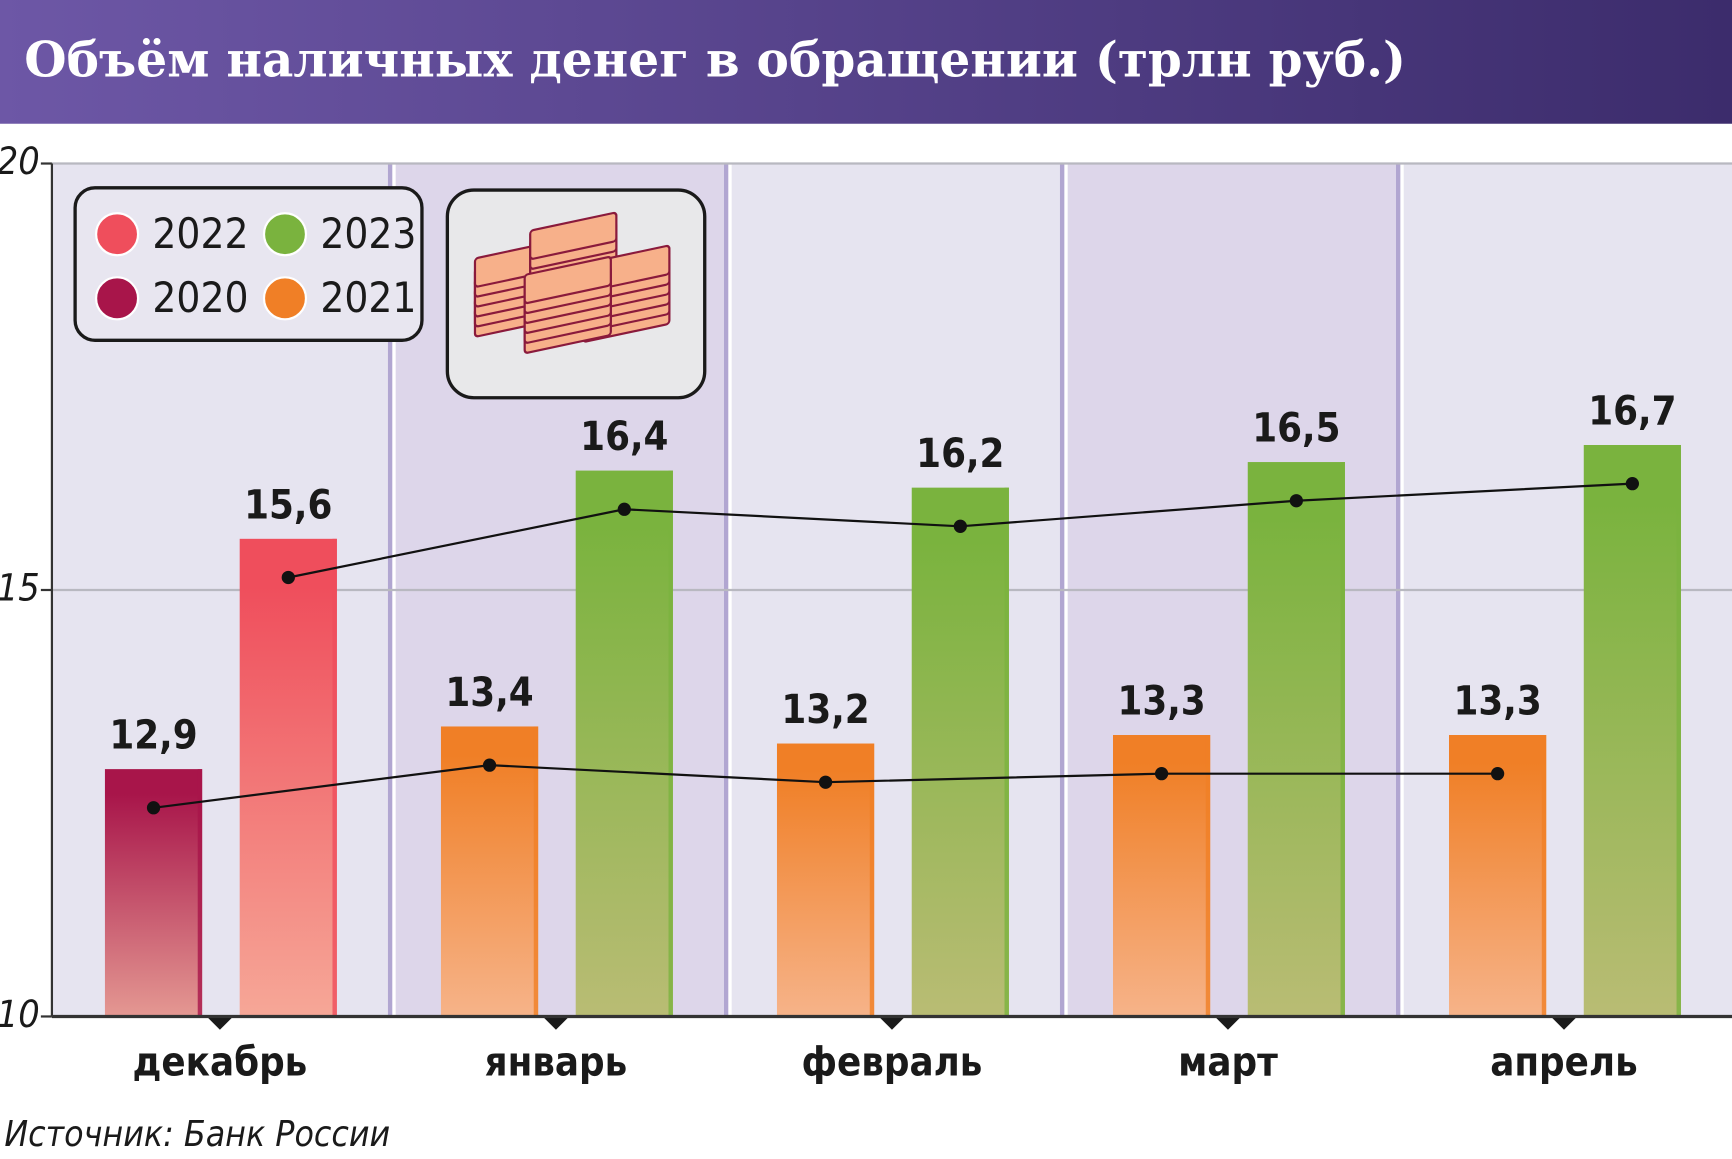 Image resolution: width=1732 pixels, height=1159 pixels. I want to click on legend-label: 2020, so click(200, 297).